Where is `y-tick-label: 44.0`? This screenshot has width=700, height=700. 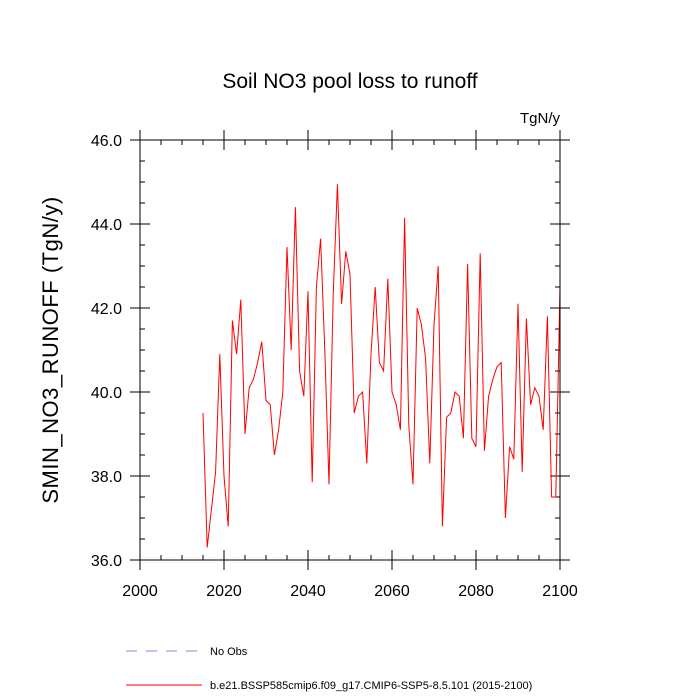
y-tick-label: 44.0 is located at coordinates (106, 225).